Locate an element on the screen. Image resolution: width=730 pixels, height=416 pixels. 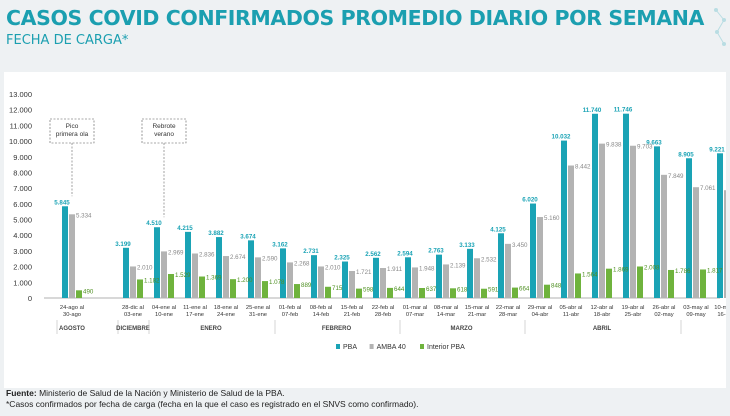
data-label: 3.882 is located at coordinates (216, 233).